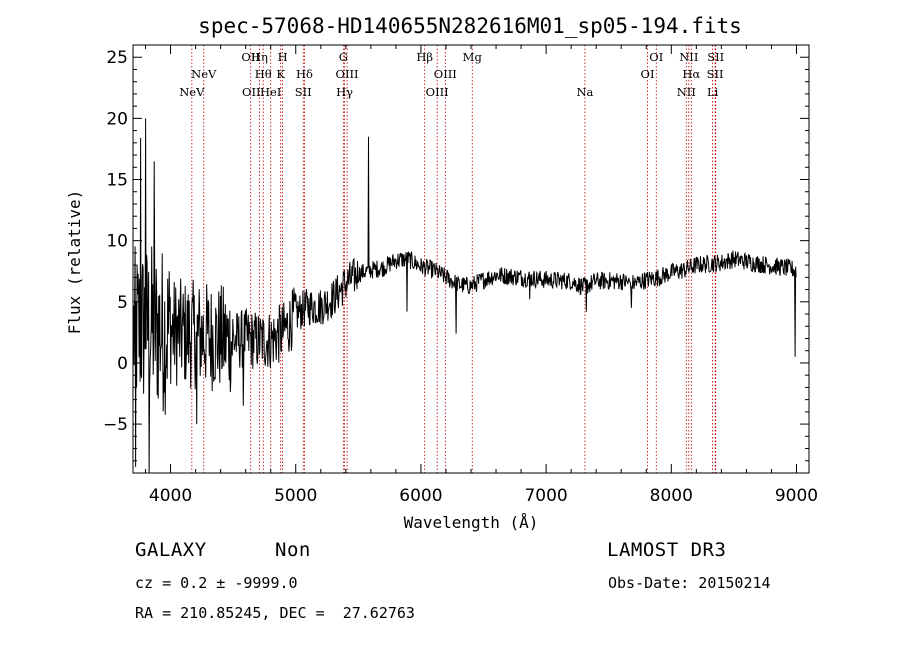 This screenshot has width=900, height=649. Describe the element at coordinates (691, 74) in the screenshot. I see `spectral-line-label: Hα` at that location.